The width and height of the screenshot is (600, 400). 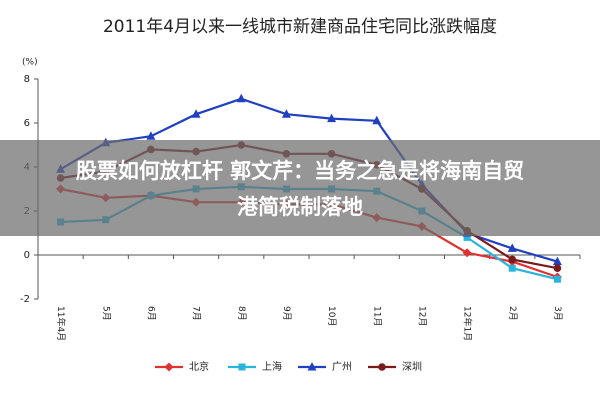 I want to click on legend-label: 北京, so click(x=199, y=366).